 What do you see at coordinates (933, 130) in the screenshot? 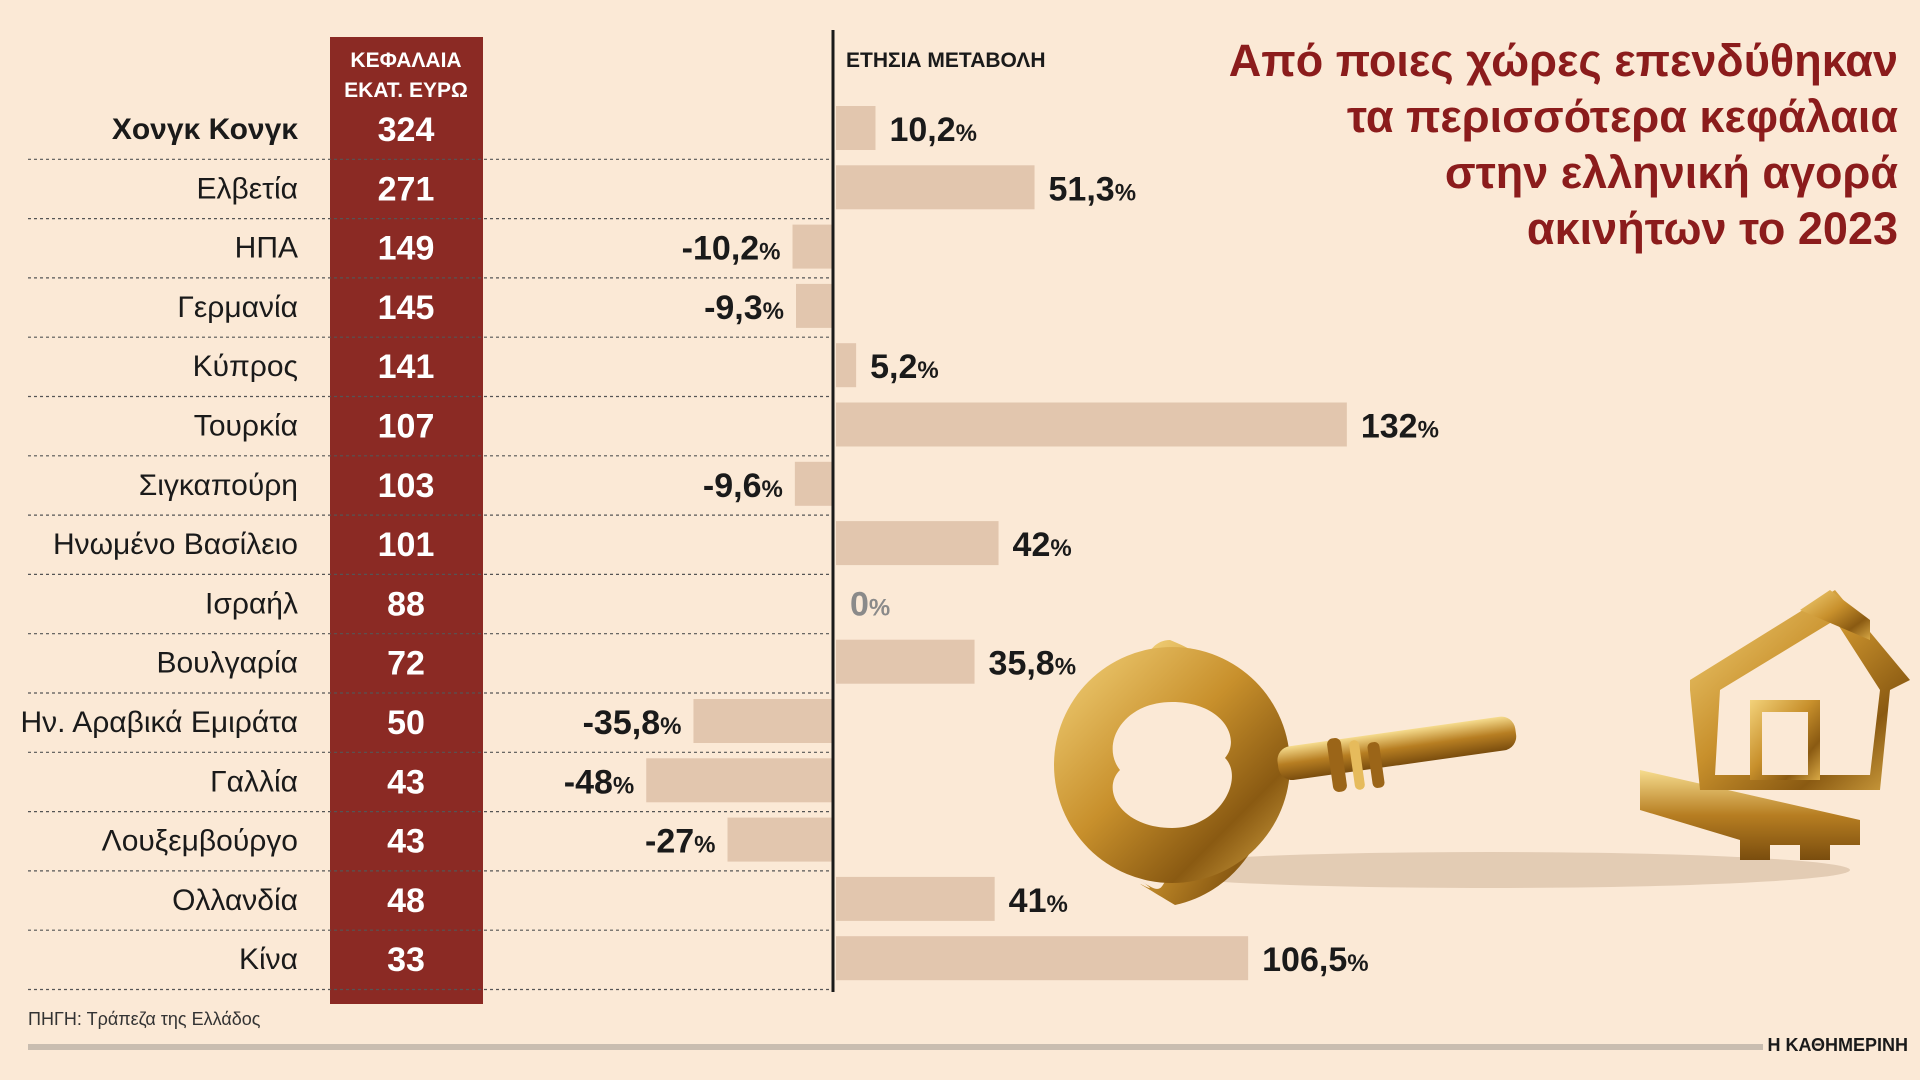
I see `change-label: 10,2%` at bounding box center [933, 130].